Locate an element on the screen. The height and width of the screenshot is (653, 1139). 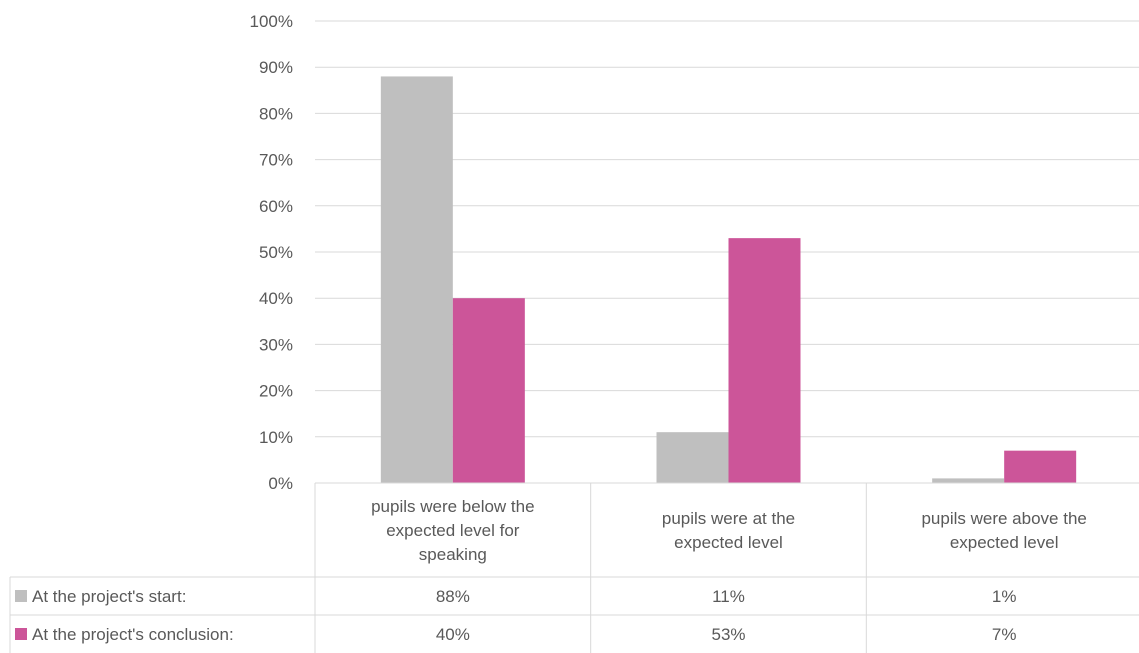
legend-series-name: At the project's start: is located at coordinates (109, 596).